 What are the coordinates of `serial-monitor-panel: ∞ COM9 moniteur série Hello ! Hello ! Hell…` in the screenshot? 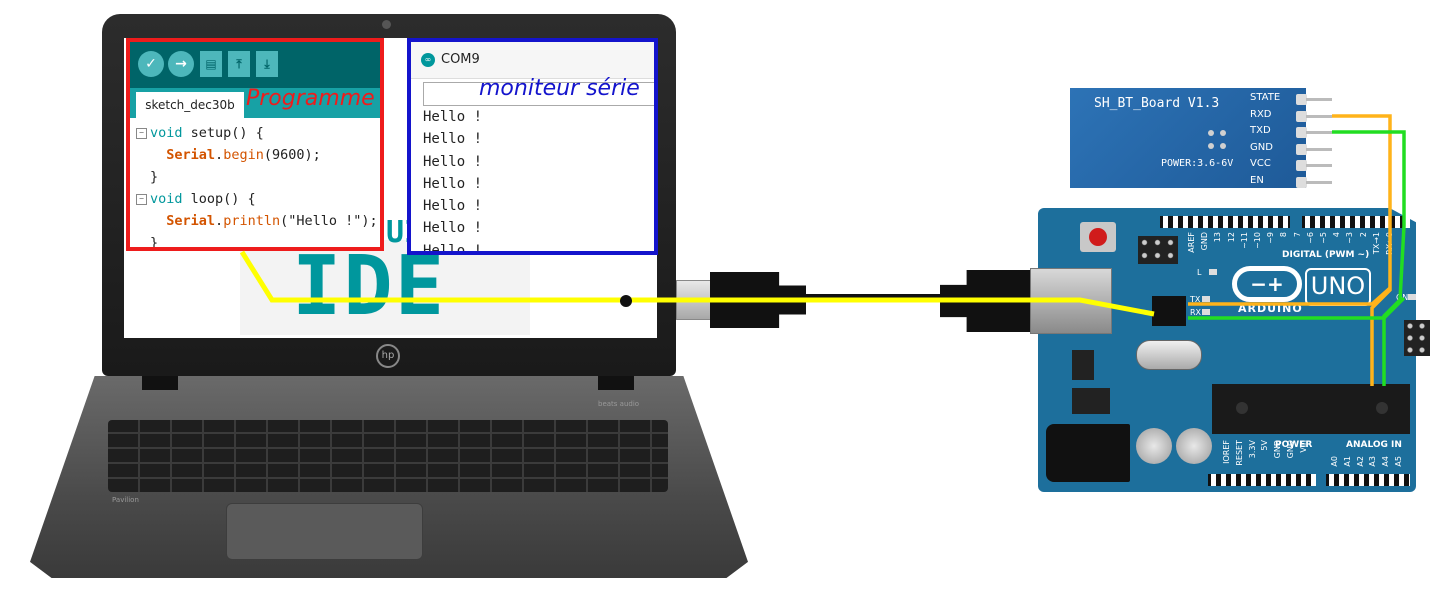 It's located at (532, 146).